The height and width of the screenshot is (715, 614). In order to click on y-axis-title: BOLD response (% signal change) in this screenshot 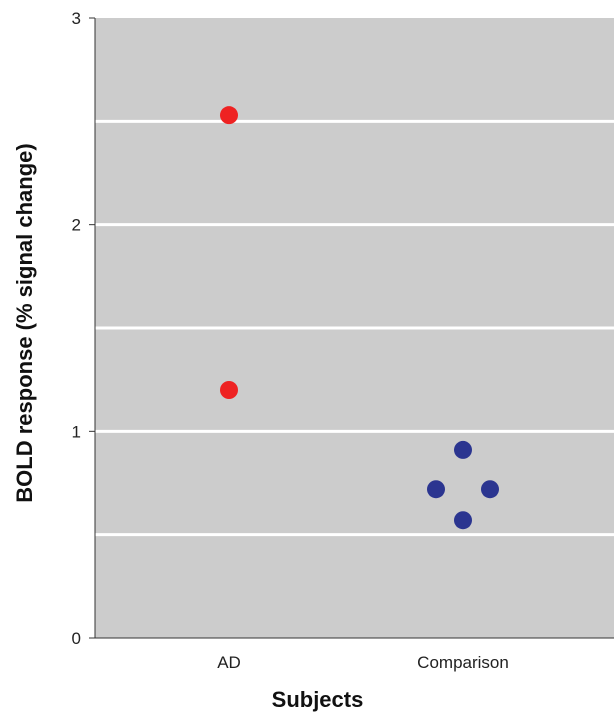, I will do `click(24, 322)`.